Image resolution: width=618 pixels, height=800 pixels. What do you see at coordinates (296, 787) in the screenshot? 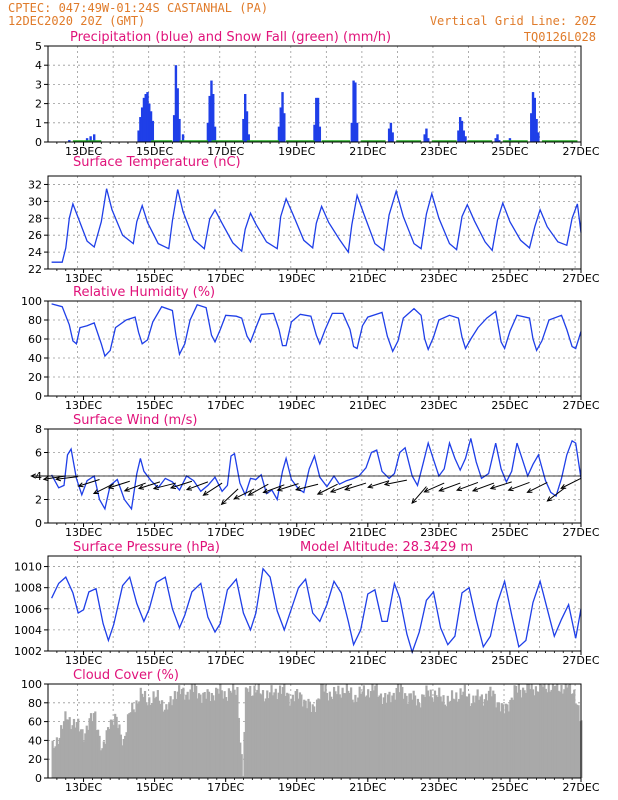
I see `cloud-xtick-label: 19DEC` at bounding box center [296, 787].